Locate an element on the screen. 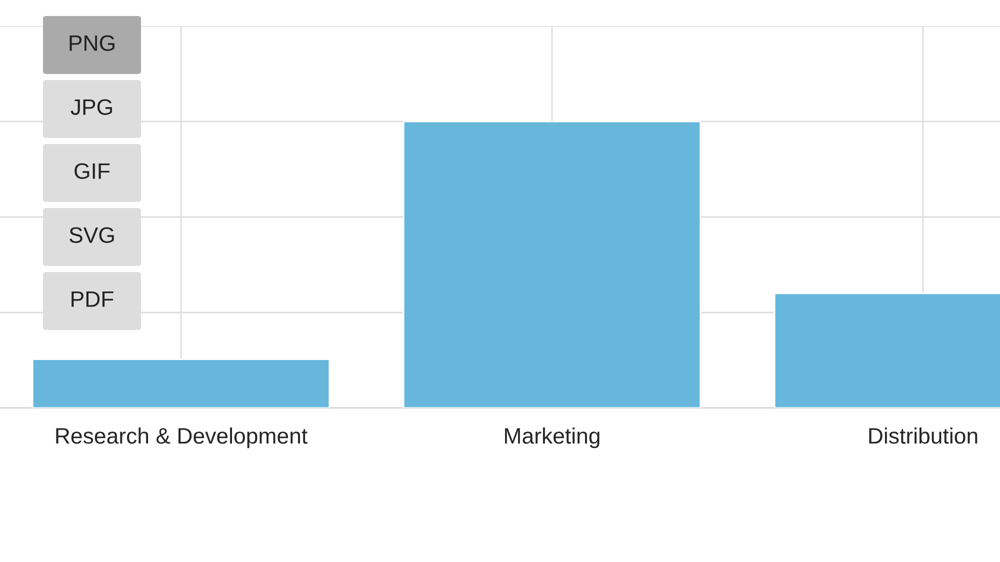 Image resolution: width=1000 pixels, height=562 pixels. annotation: SVG is located at coordinates (92, 235).